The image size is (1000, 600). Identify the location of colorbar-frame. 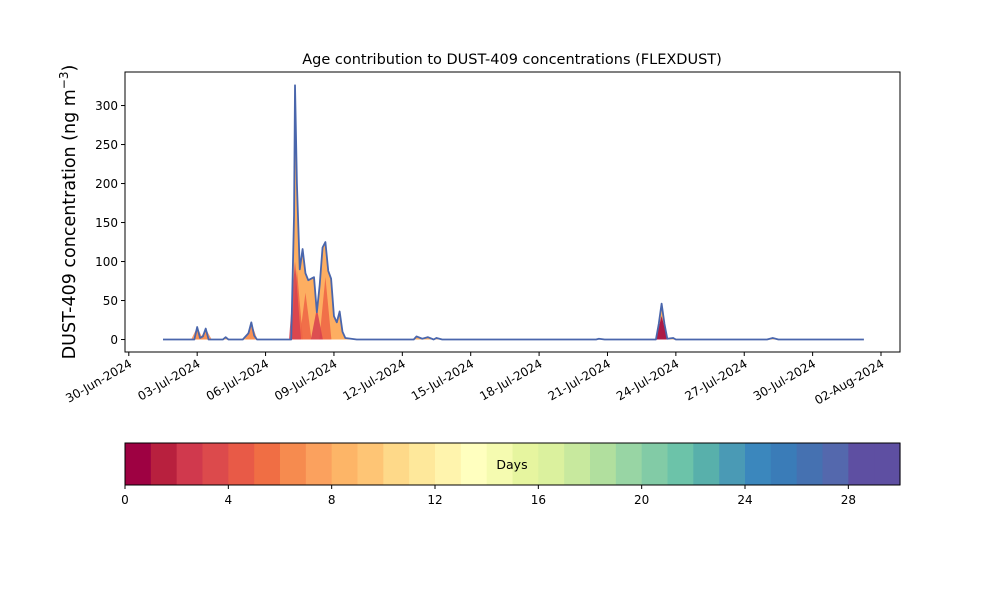
(512, 464).